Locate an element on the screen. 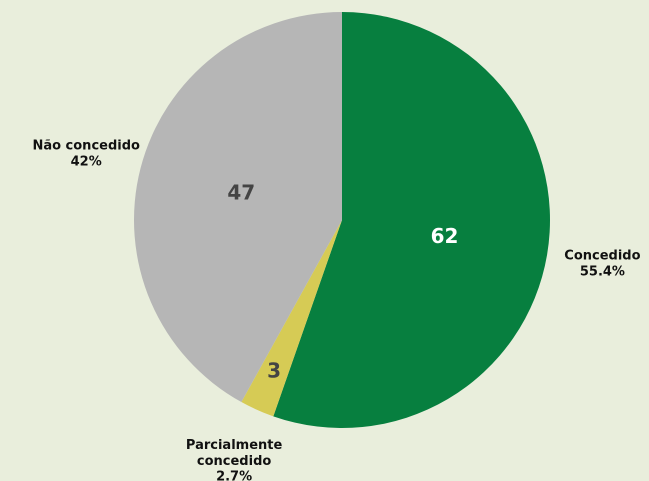 The image size is (649, 481). percentage-label: 55.4% is located at coordinates (602, 272).